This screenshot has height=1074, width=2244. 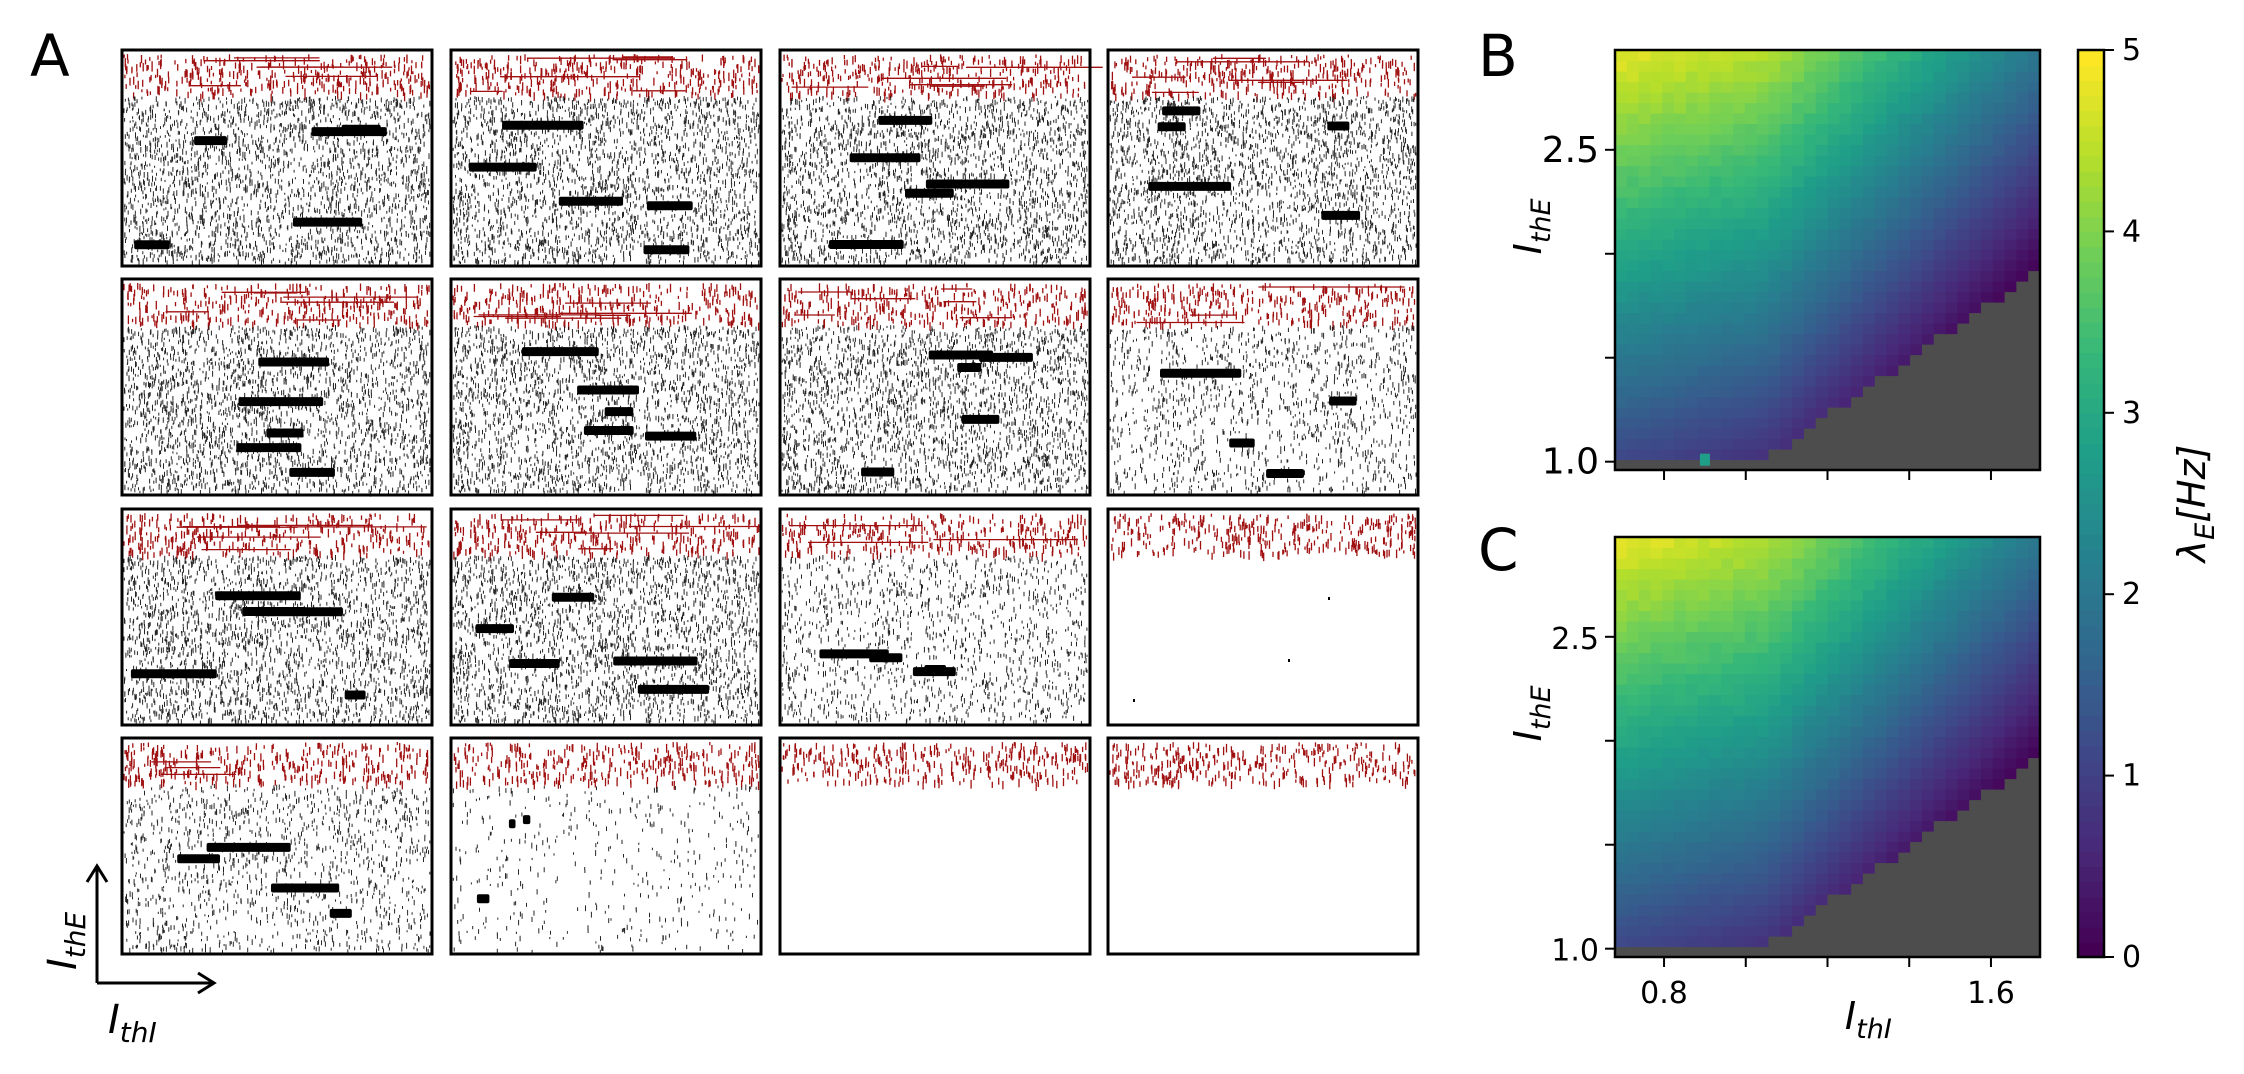 I want to click on raster-panel, so click(x=935, y=846).